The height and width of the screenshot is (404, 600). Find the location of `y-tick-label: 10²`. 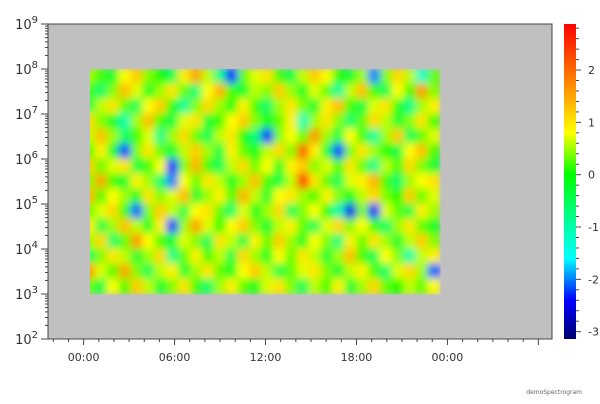

y-tick-label: 10² is located at coordinates (26, 339).